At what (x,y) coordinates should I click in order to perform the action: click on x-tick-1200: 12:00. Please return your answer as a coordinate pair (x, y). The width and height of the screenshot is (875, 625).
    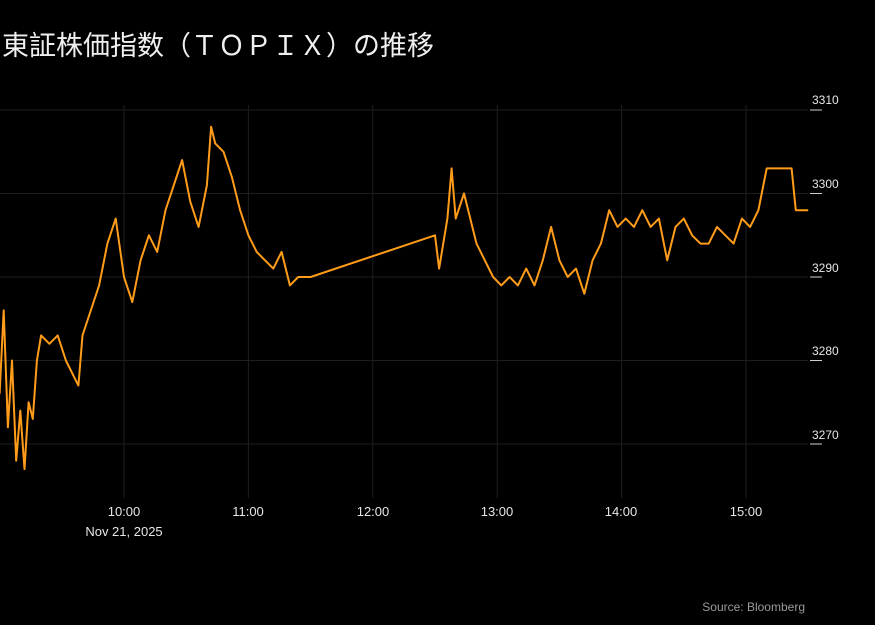
    Looking at the image, I should click on (373, 511).